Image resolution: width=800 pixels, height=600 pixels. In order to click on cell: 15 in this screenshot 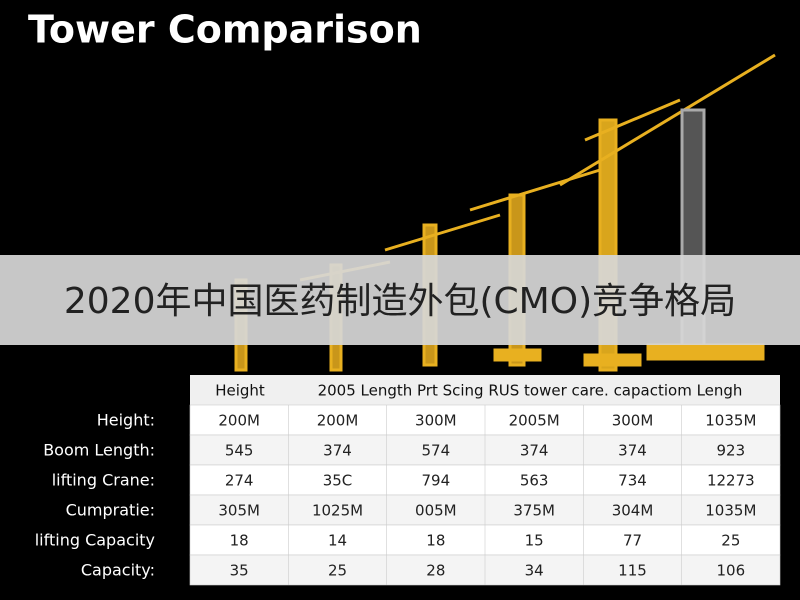, I will do `click(534, 541)`.